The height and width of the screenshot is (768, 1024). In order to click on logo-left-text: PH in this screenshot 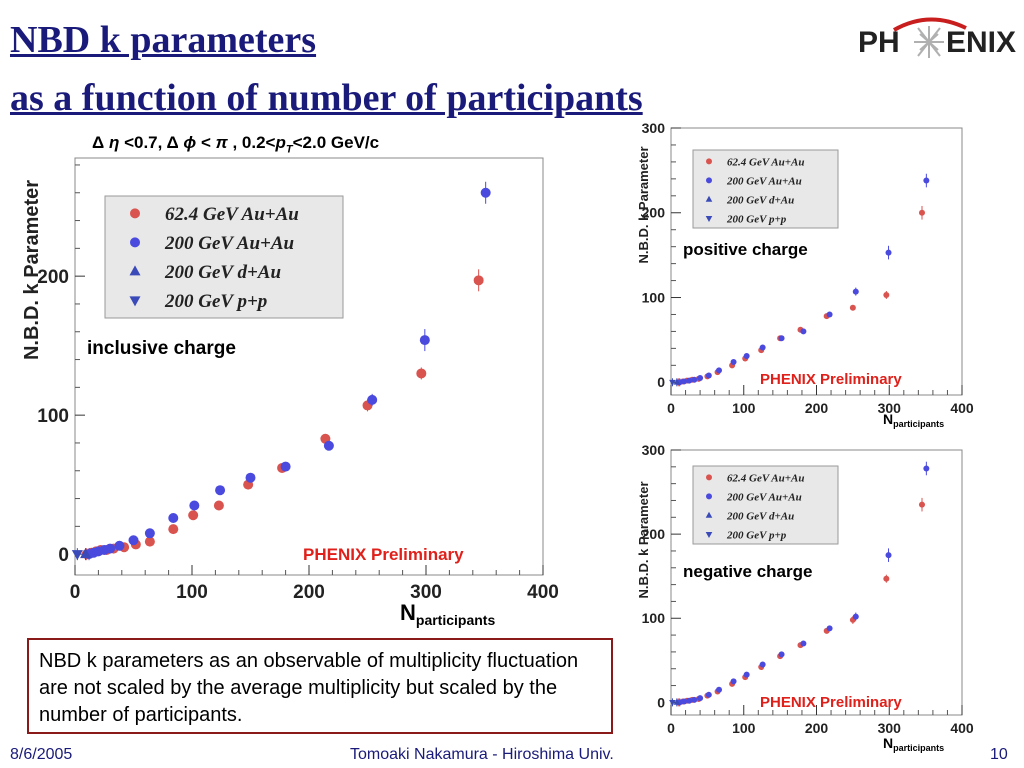, I will do `click(879, 42)`.